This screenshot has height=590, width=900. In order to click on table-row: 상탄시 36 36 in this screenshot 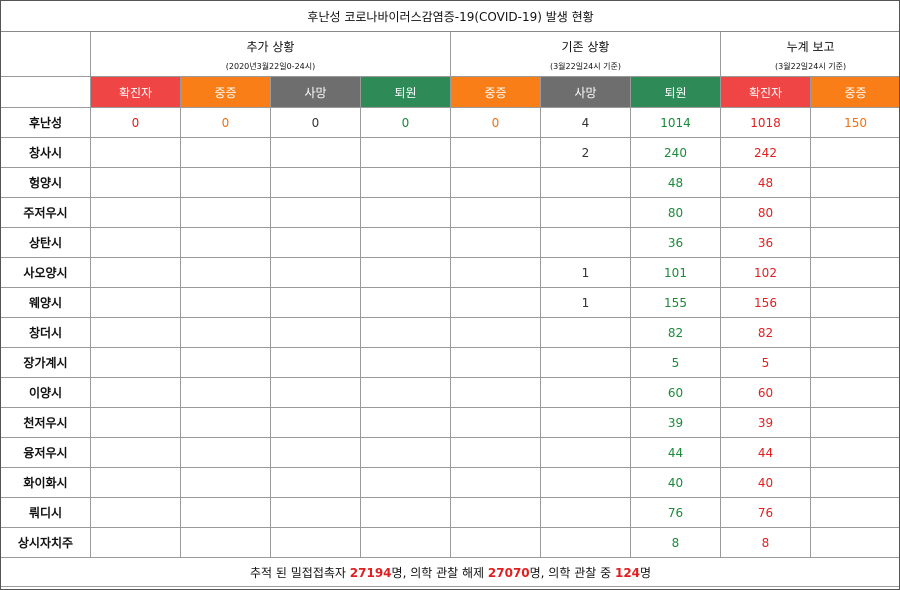, I will do `click(450, 242)`.